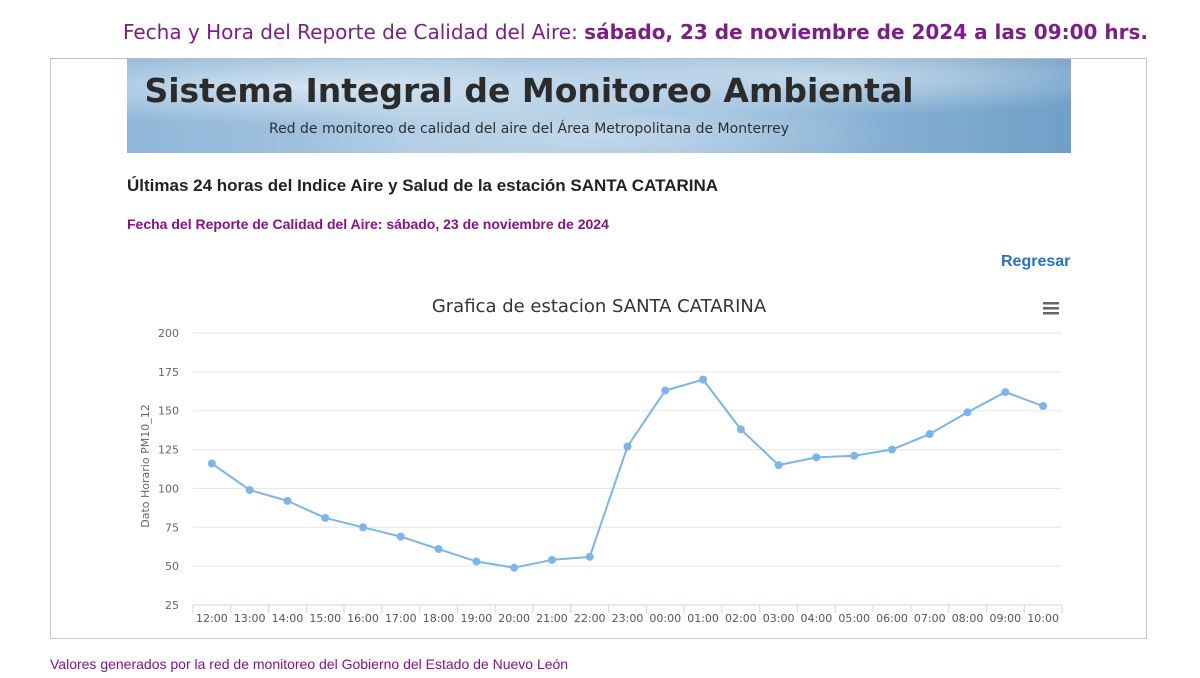 The height and width of the screenshot is (678, 1200). Describe the element at coordinates (892, 618) in the screenshot. I see `x-tick-label: 06:00` at that location.